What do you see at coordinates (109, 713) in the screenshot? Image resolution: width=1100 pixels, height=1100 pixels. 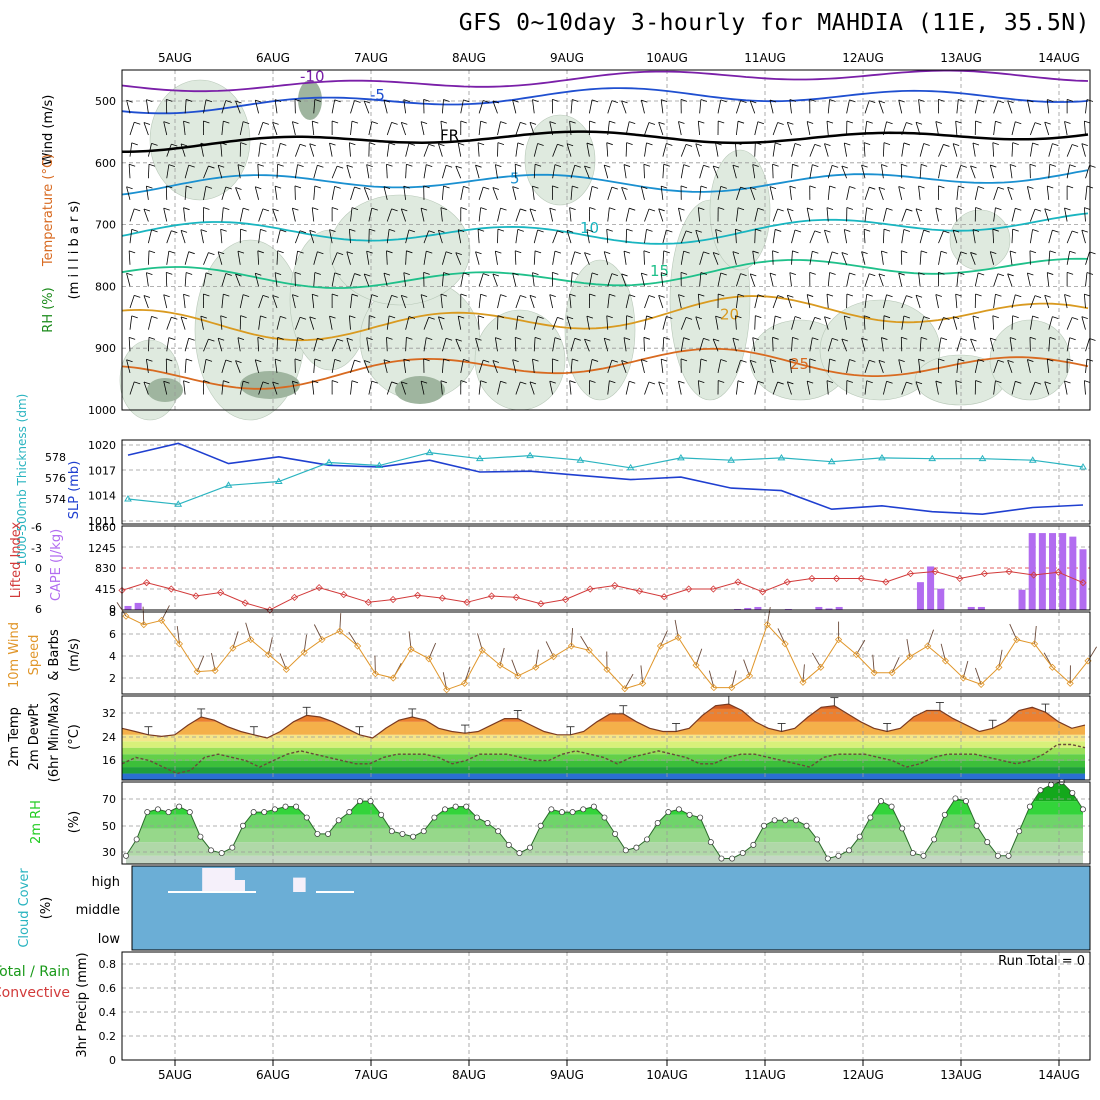 I see `temp-tick: 32` at bounding box center [109, 713].